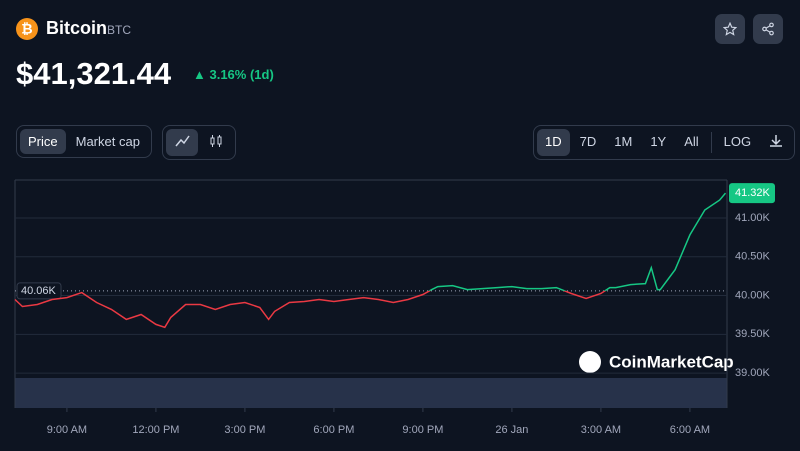 The width and height of the screenshot is (800, 451). Describe the element at coordinates (94, 73) in the screenshot. I see `price: $41,321.44` at that location.